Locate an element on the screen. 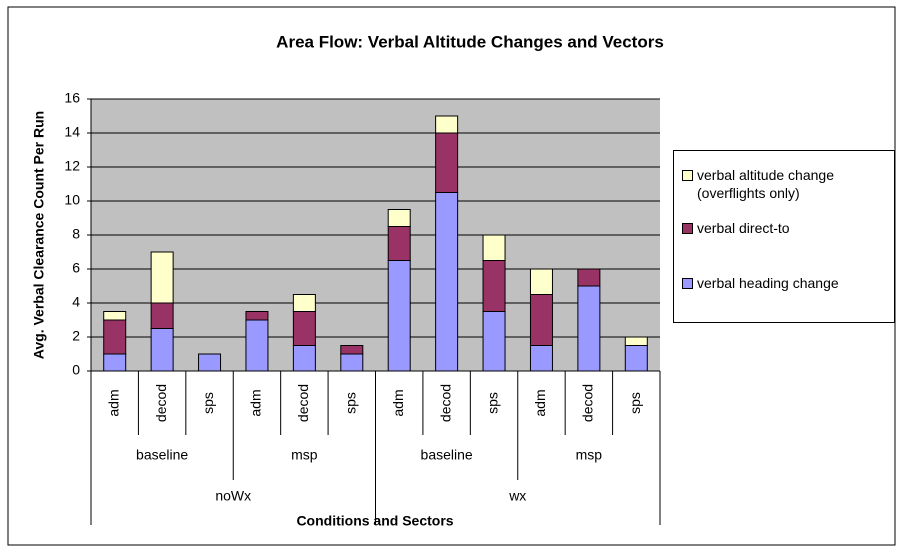 Image resolution: width=902 pixels, height=551 pixels. y-tick-label: 4 is located at coordinates (76, 302).